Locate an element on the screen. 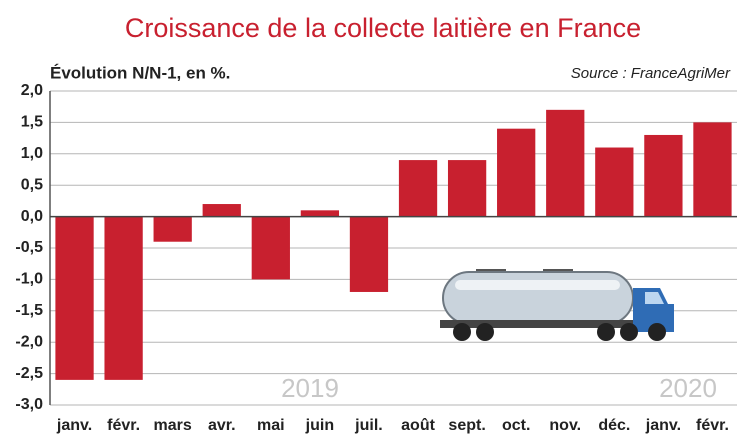  source: Source : FranceAgriMer is located at coordinates (651, 73).